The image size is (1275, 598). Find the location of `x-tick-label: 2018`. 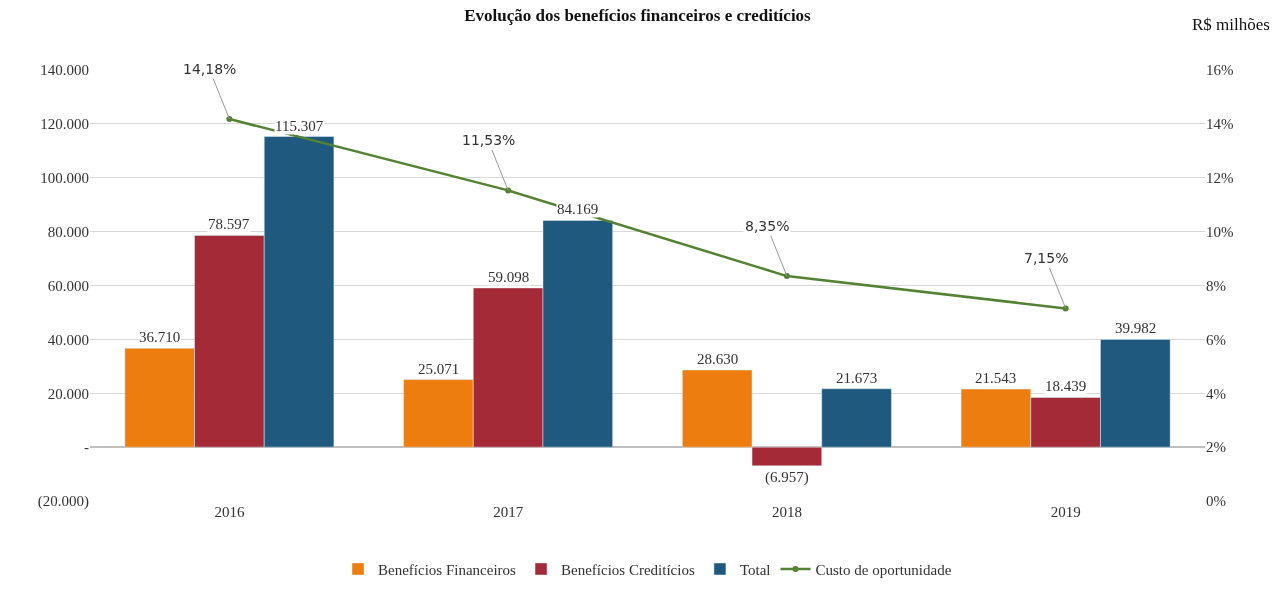

x-tick-label: 2018 is located at coordinates (786, 512).